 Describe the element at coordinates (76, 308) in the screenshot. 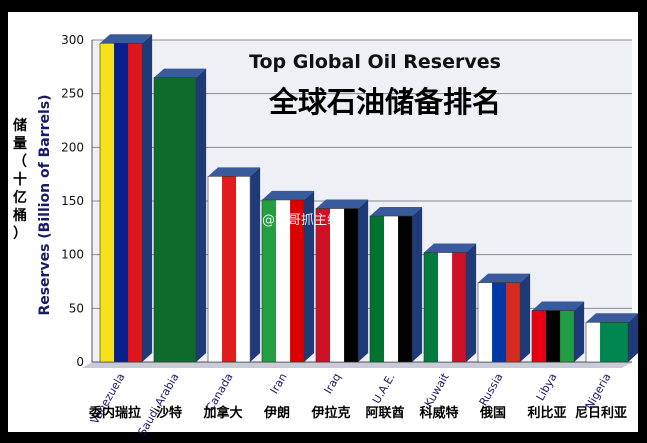

I see `y-tick-label: 50` at that location.